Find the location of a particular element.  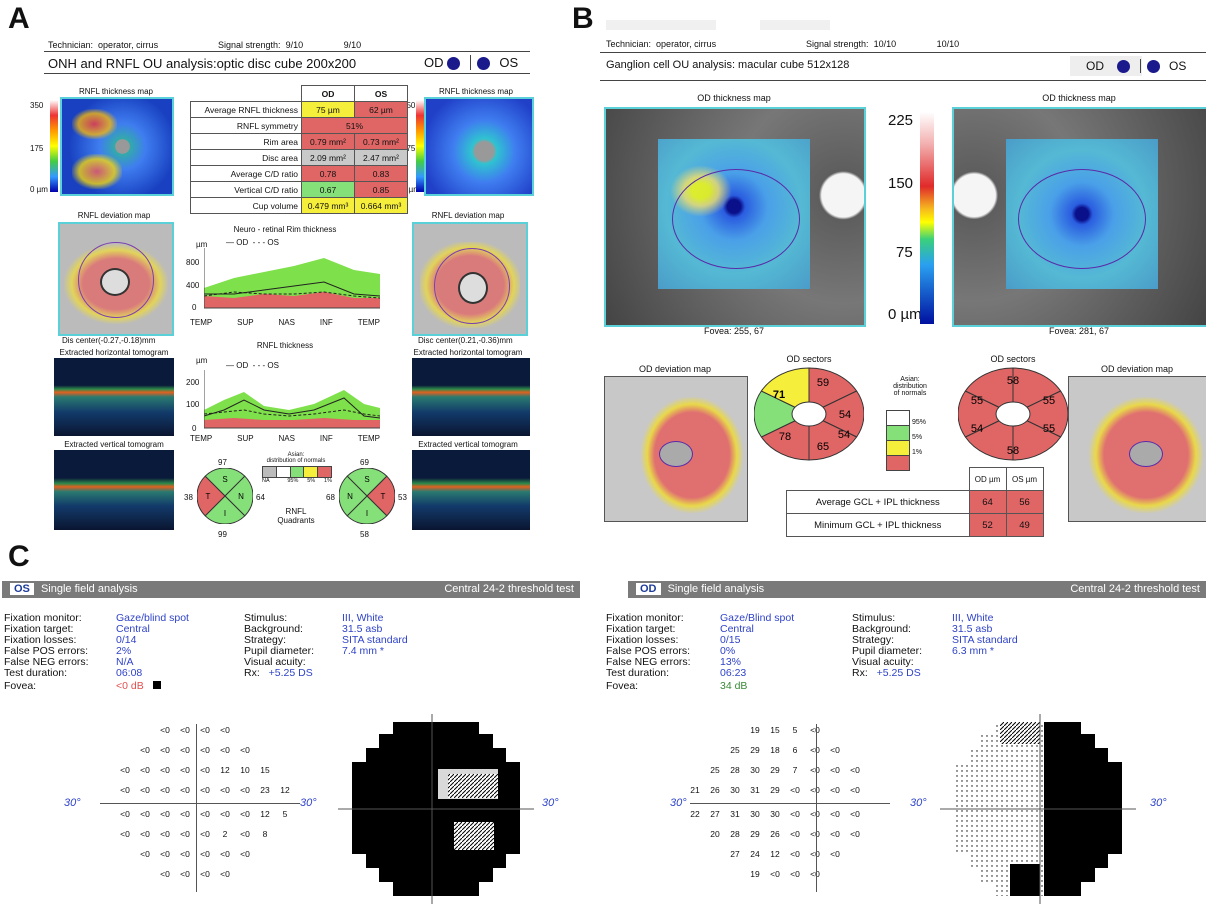

threshold-value: 28 is located at coordinates (735, 770).